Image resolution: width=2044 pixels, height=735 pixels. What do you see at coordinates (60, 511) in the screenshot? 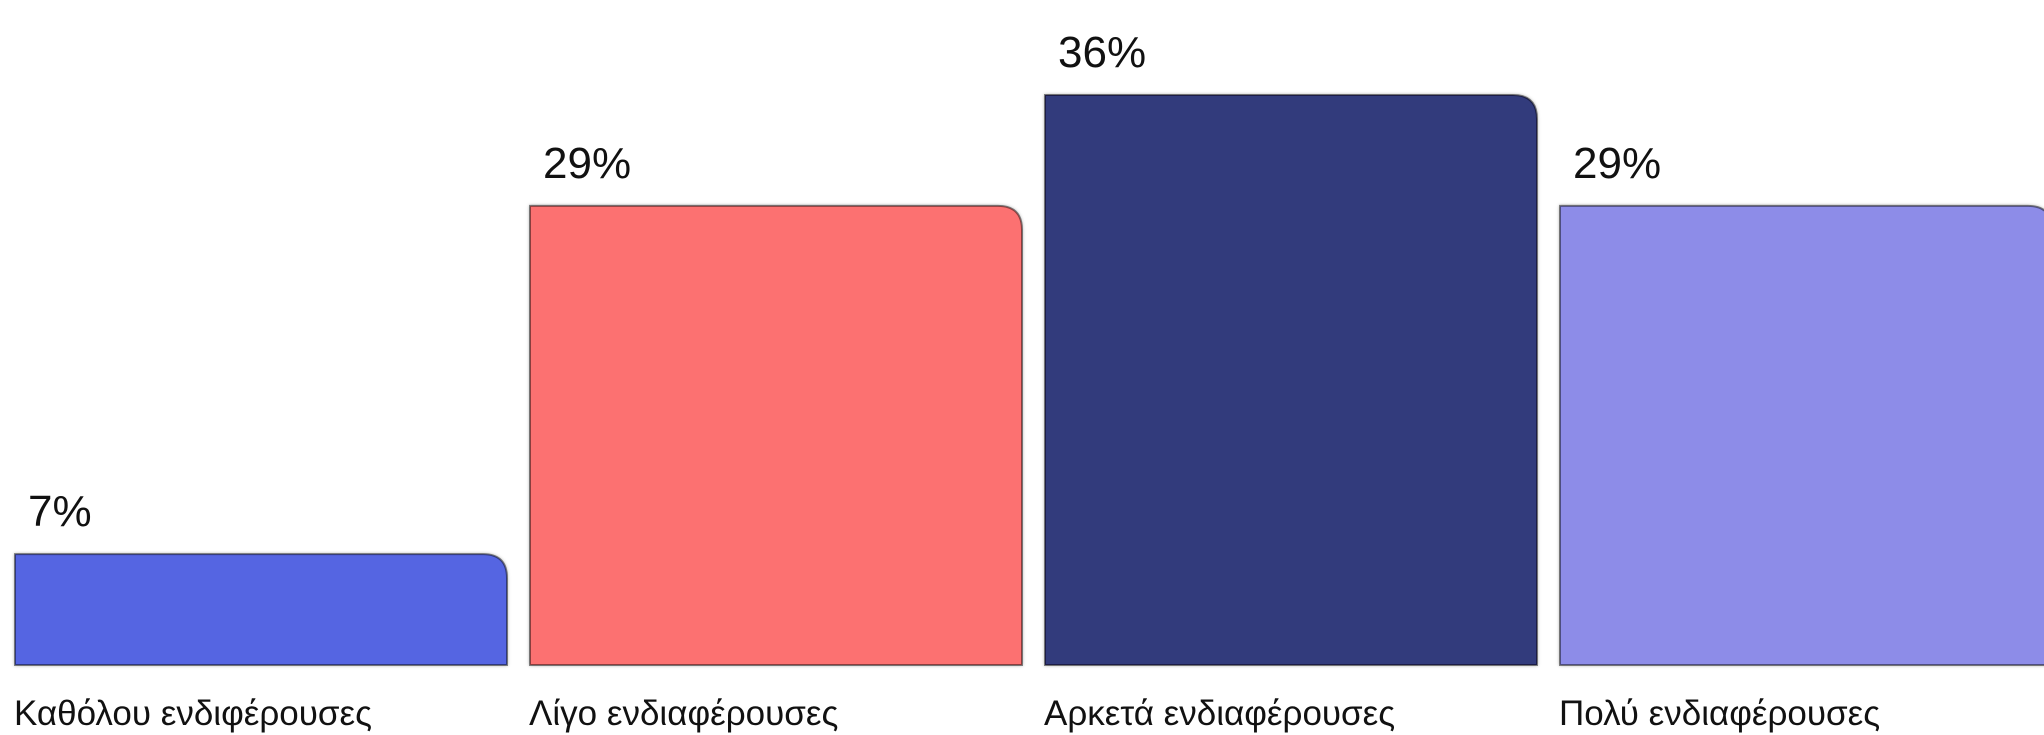
I see `value-label-1: 7%` at bounding box center [60, 511].